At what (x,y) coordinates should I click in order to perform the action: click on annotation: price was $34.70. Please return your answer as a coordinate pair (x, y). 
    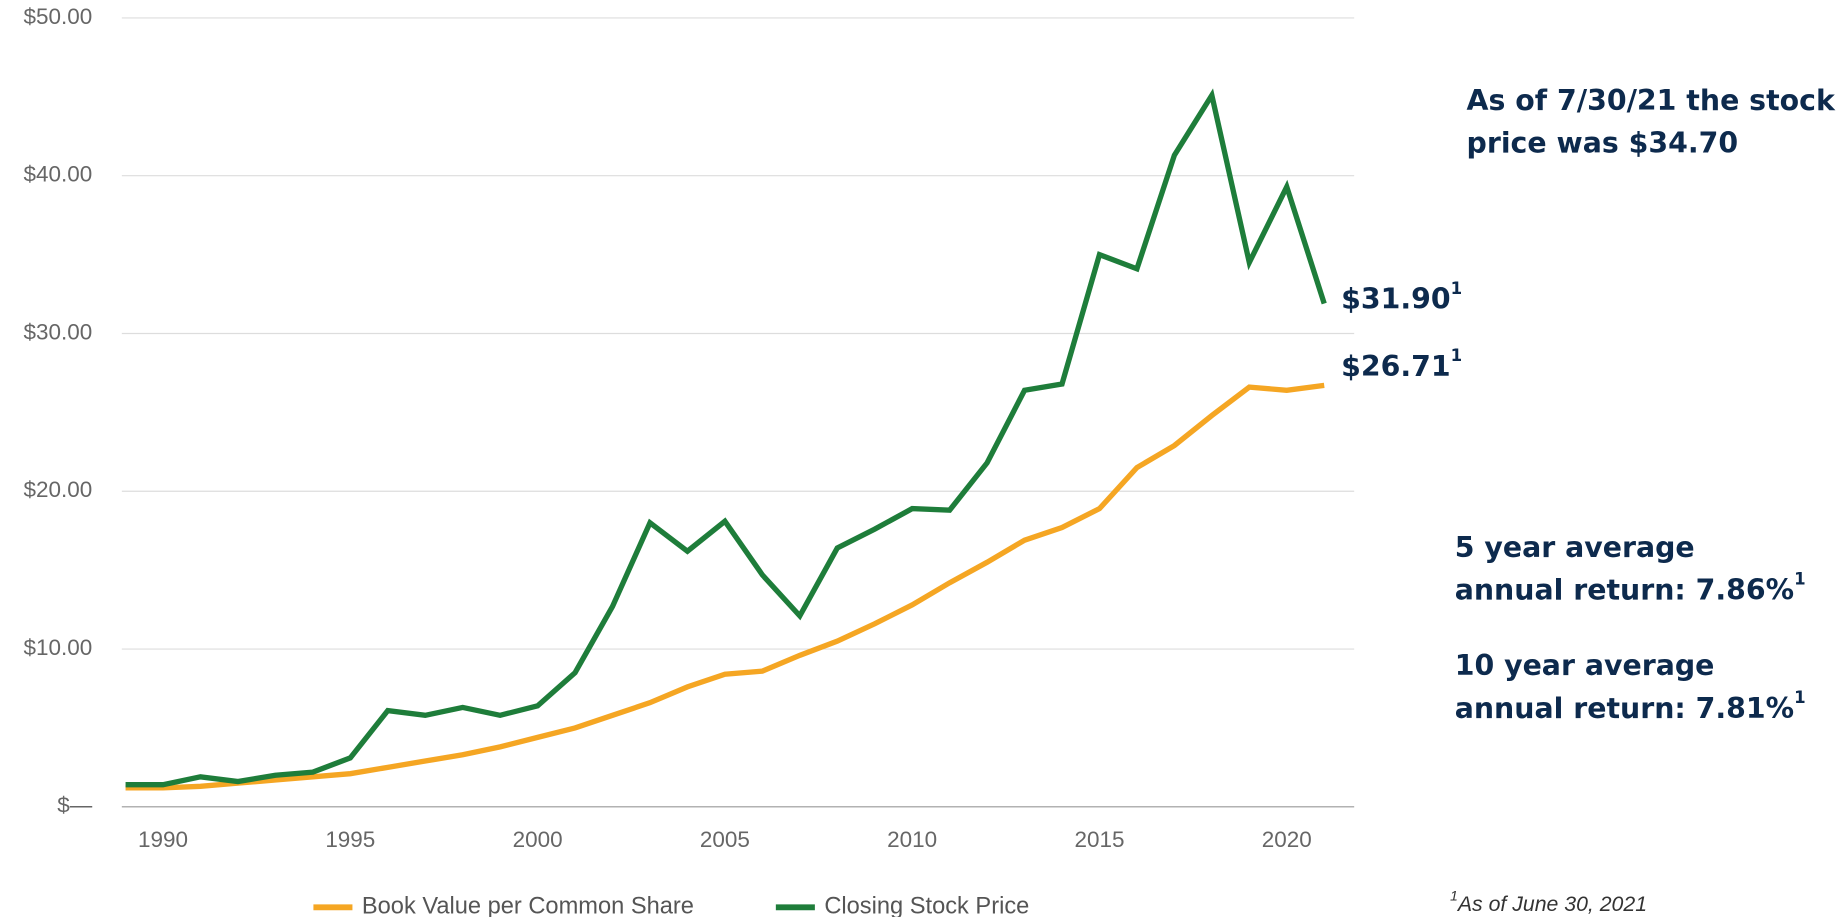
    Looking at the image, I should click on (1603, 142).